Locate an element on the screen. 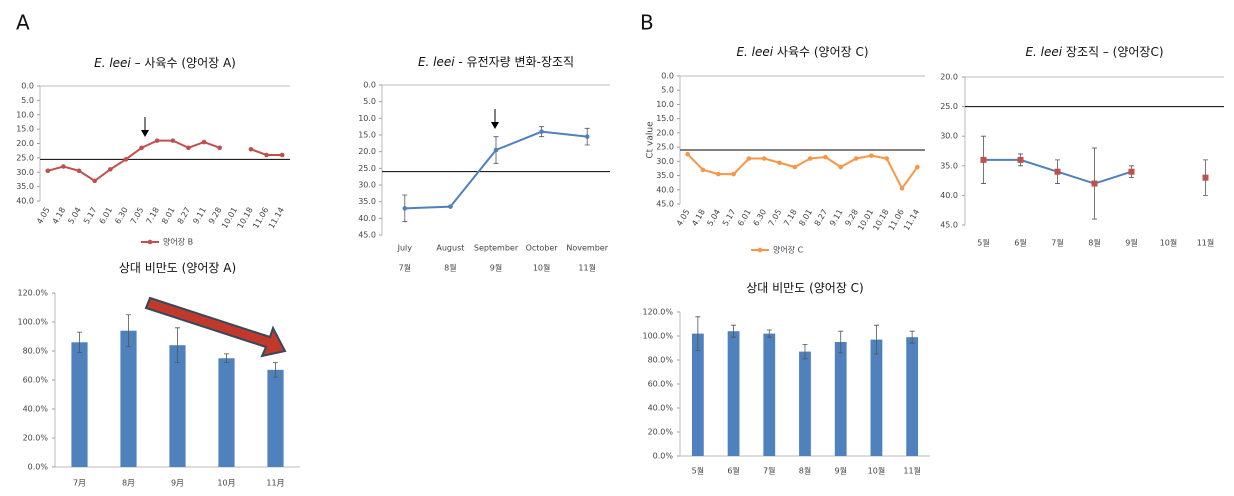 The image size is (1234, 496). x-tick-label: September is located at coordinates (496, 248).